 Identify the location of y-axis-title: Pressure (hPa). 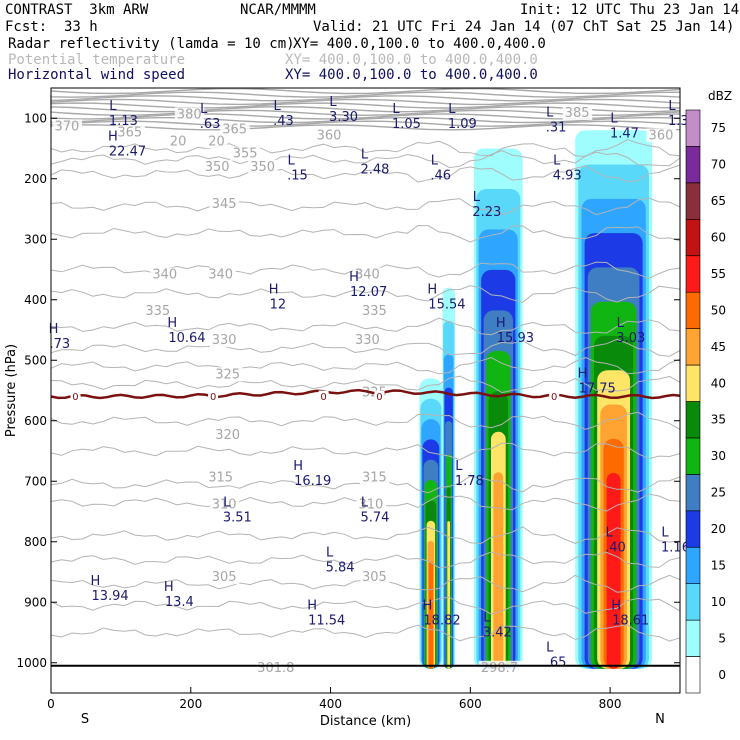
(11, 390).